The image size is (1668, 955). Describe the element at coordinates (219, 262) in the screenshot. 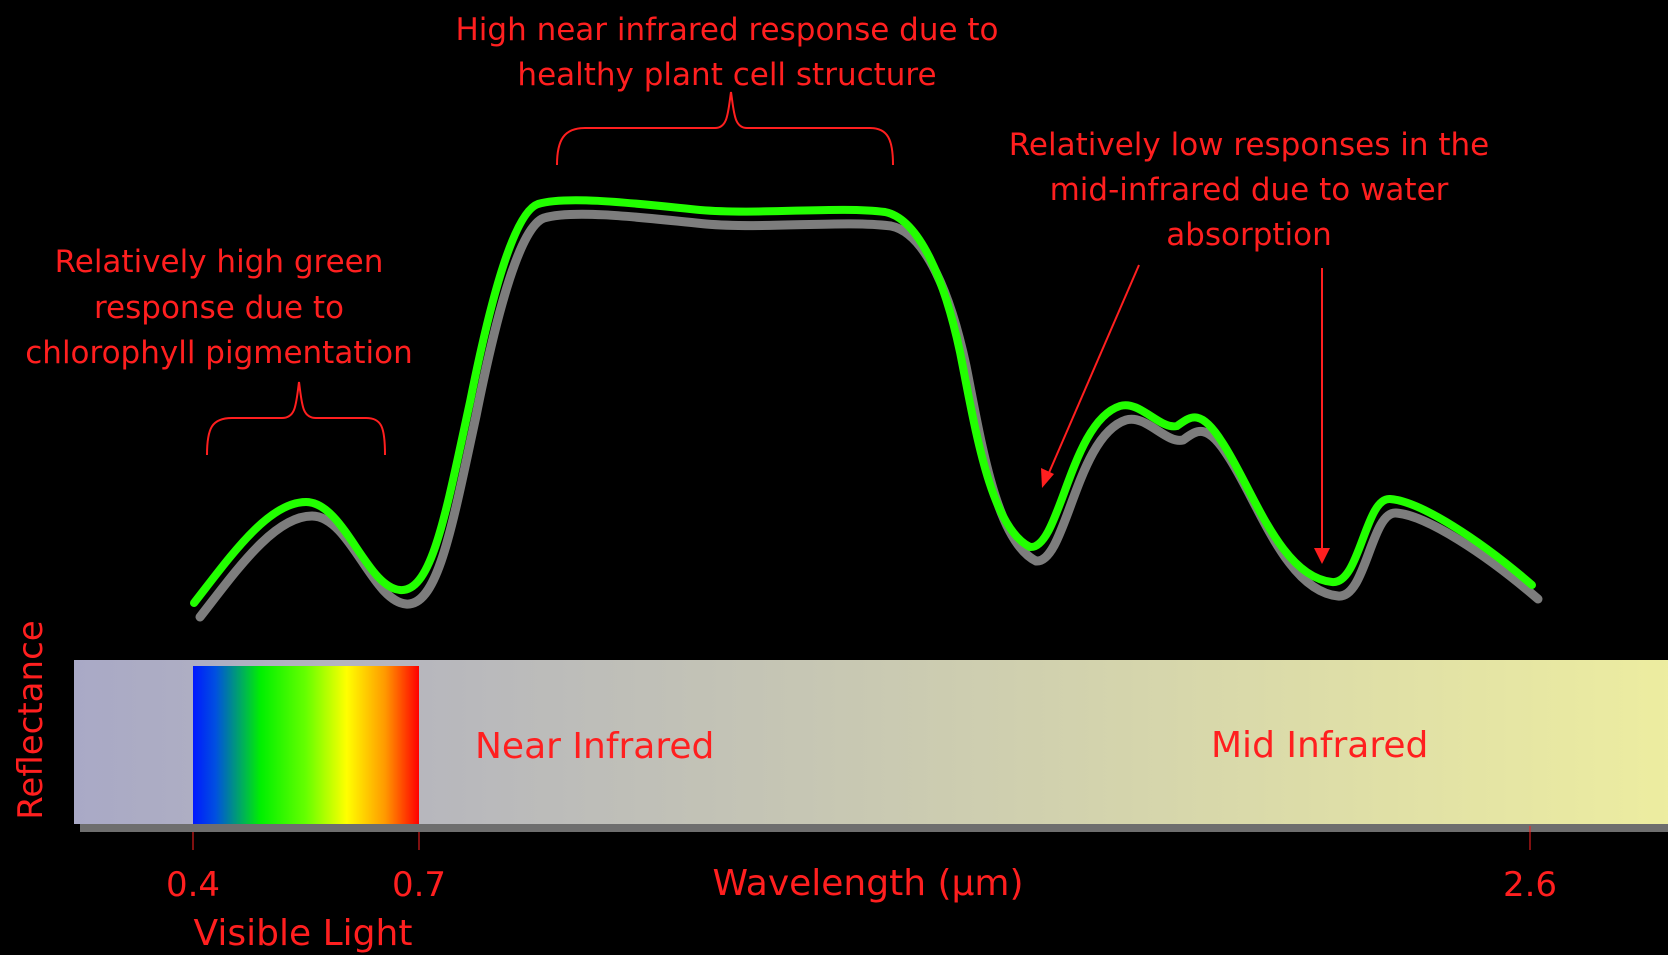

I see `annotation-green-line1: Relatively high green` at that location.